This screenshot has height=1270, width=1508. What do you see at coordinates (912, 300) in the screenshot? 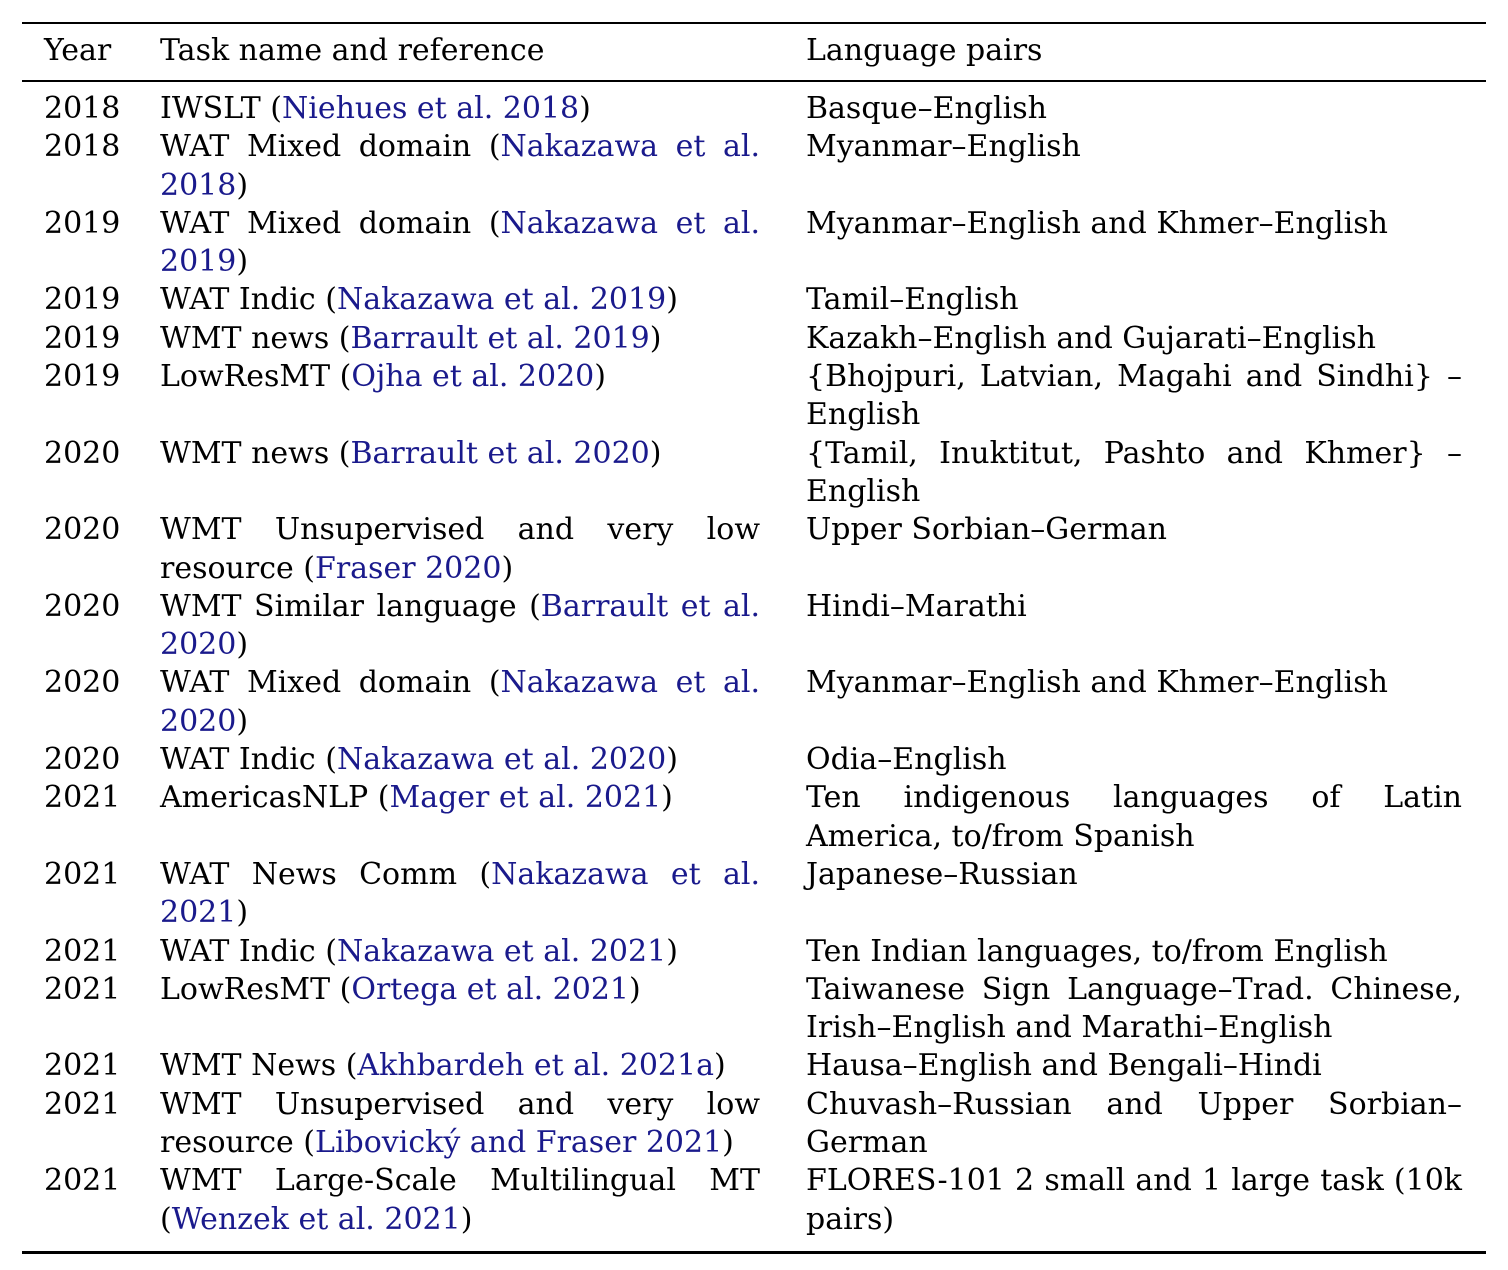
I see `cell-language-pairs: Tamil–English` at bounding box center [912, 300].